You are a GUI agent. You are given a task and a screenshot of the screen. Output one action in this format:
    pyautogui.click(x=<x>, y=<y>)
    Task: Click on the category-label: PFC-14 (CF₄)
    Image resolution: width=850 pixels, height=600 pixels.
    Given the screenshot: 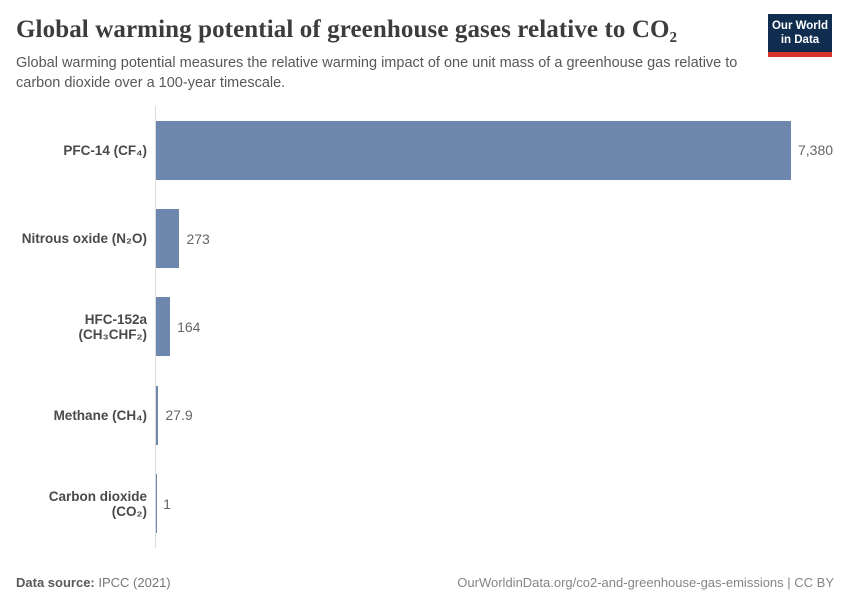 What is the action you would take?
    pyautogui.click(x=105, y=150)
    